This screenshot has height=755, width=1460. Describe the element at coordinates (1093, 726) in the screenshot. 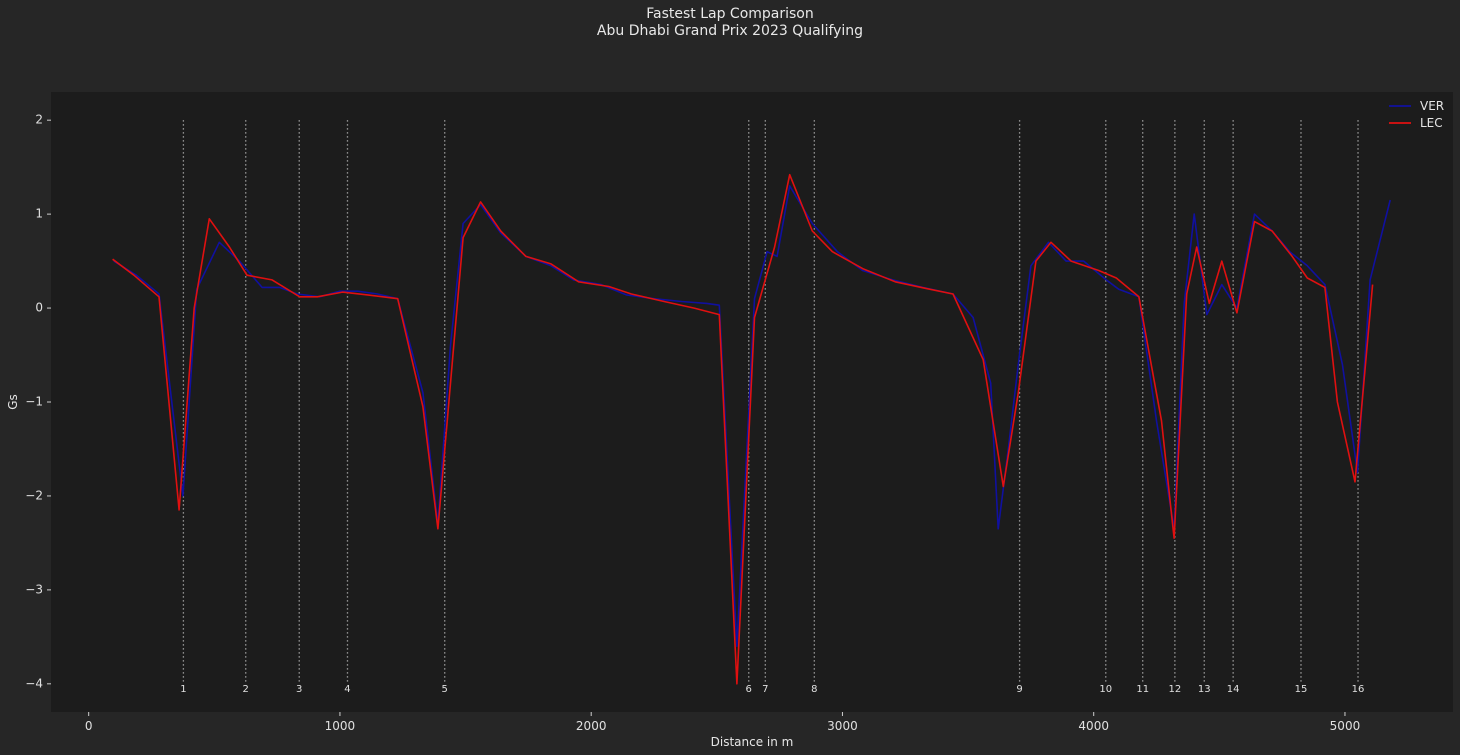

I see `x-tick-label: 4000` at that location.